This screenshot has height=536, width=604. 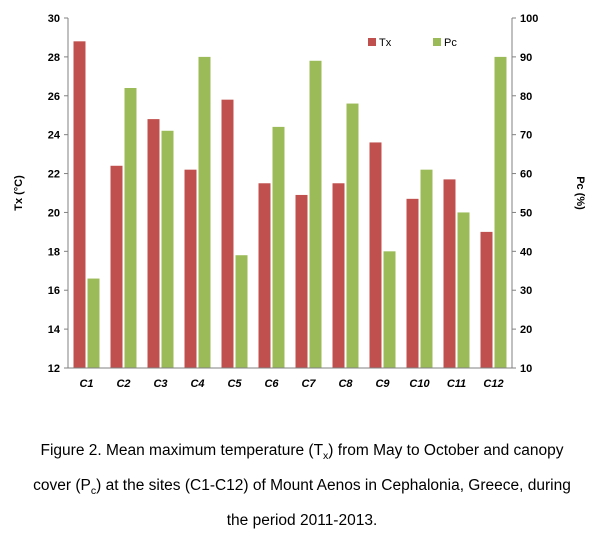 What do you see at coordinates (315, 214) in the screenshot?
I see `bar-pc-c7` at bounding box center [315, 214].